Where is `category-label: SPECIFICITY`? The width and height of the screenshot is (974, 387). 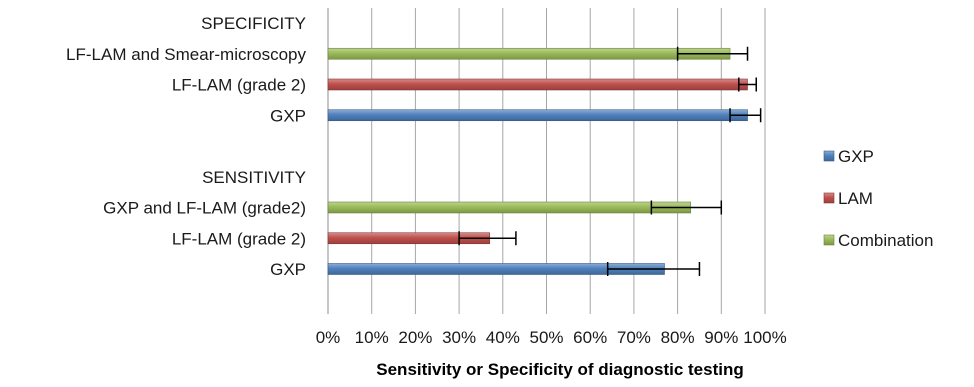 category-label: SPECIFICITY is located at coordinates (253, 23).